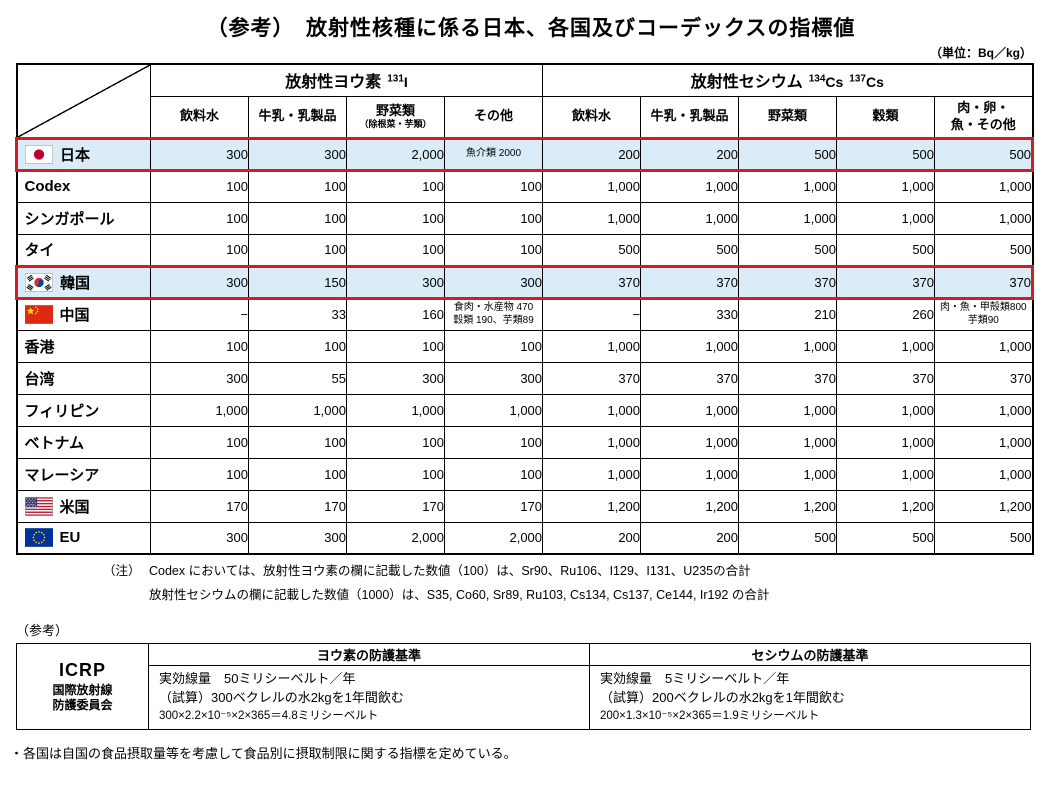 This screenshot has width=1062, height=795. I want to click on country-cell: 香港, so click(83, 346).